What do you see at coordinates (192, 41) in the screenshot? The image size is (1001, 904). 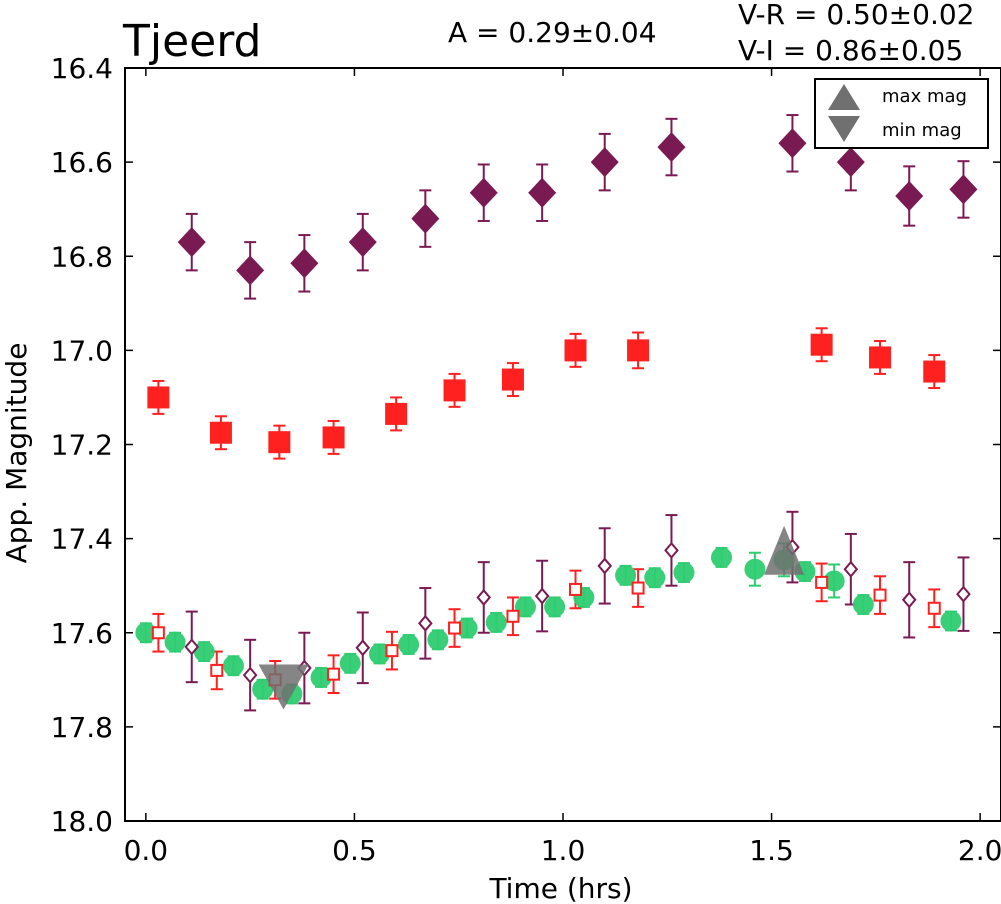 I see `chart-title: Tjeerd` at bounding box center [192, 41].